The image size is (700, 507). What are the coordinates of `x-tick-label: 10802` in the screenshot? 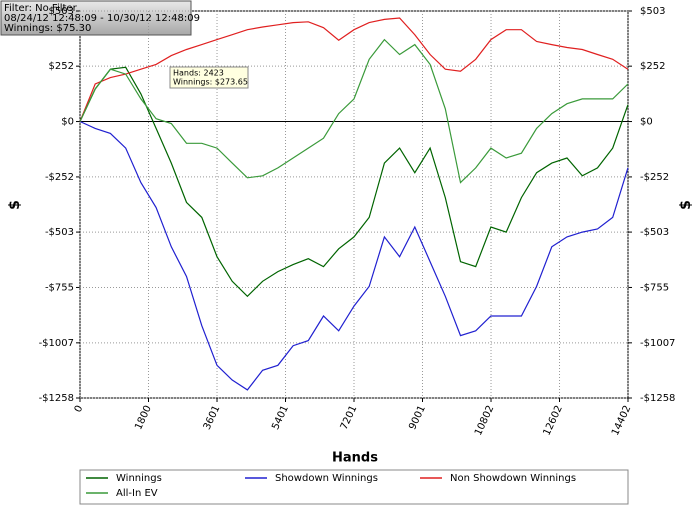 It's located at (484, 420).